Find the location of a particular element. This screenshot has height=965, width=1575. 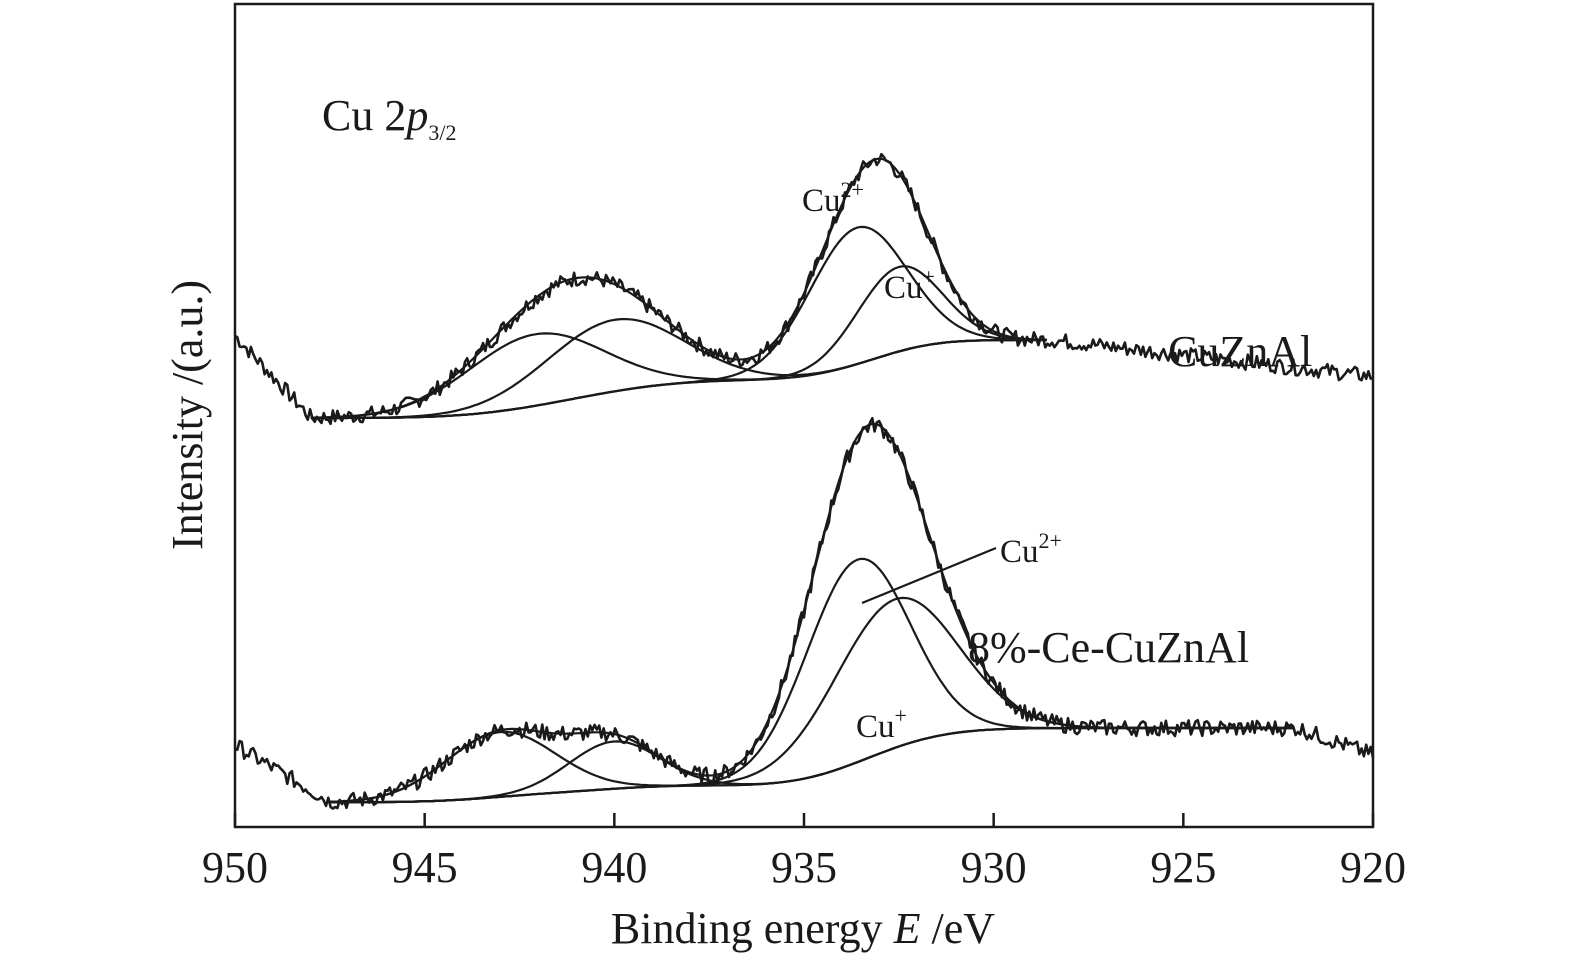

panel-label: Cu 2p3/2 is located at coordinates (389, 118).